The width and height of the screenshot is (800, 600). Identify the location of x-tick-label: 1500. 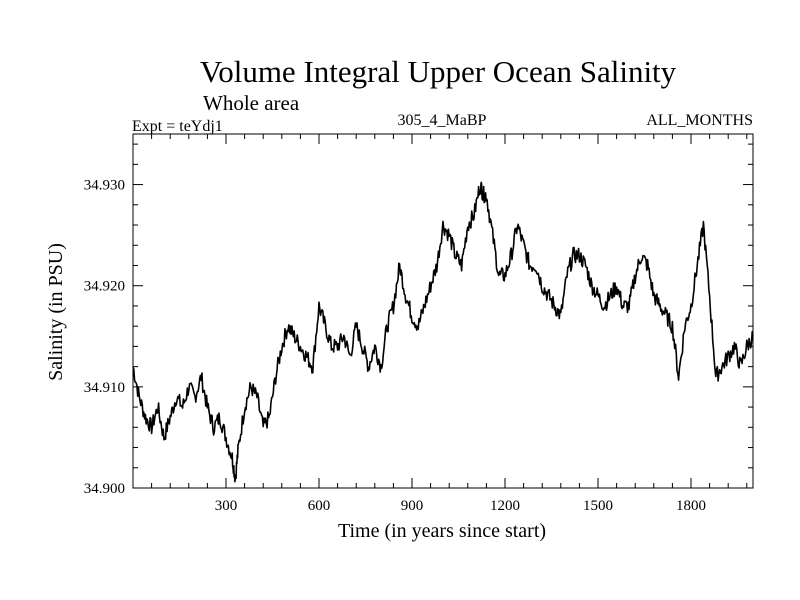
(598, 506).